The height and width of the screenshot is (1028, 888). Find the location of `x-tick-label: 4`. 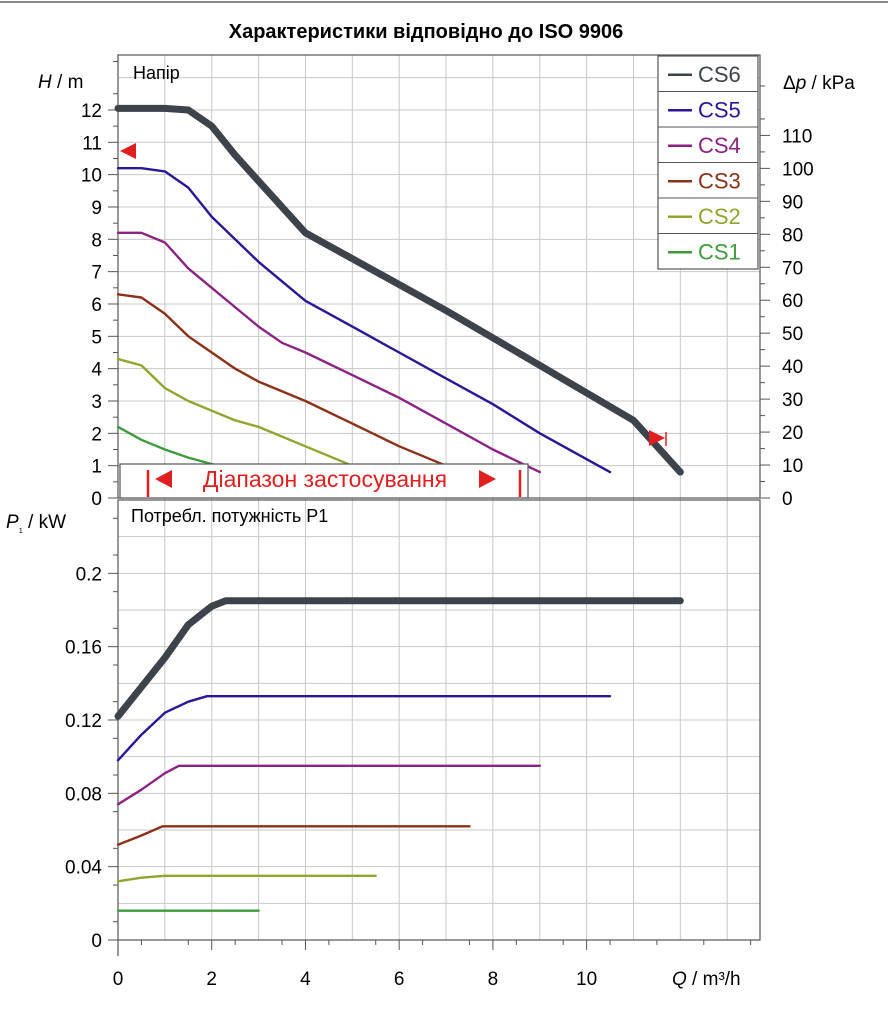

x-tick-label: 4 is located at coordinates (305, 979).